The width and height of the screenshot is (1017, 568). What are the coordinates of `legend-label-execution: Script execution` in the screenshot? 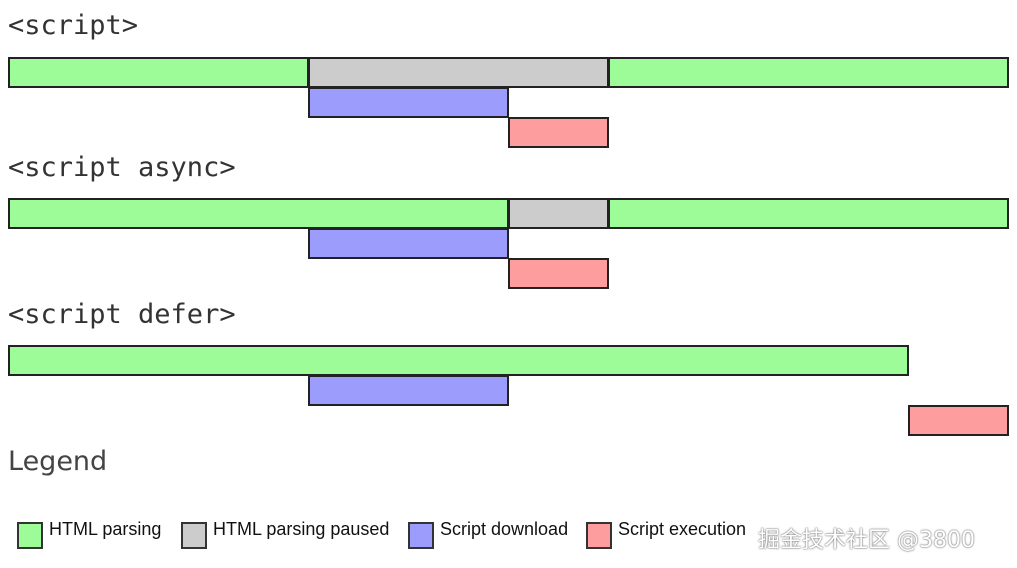 It's located at (682, 529).